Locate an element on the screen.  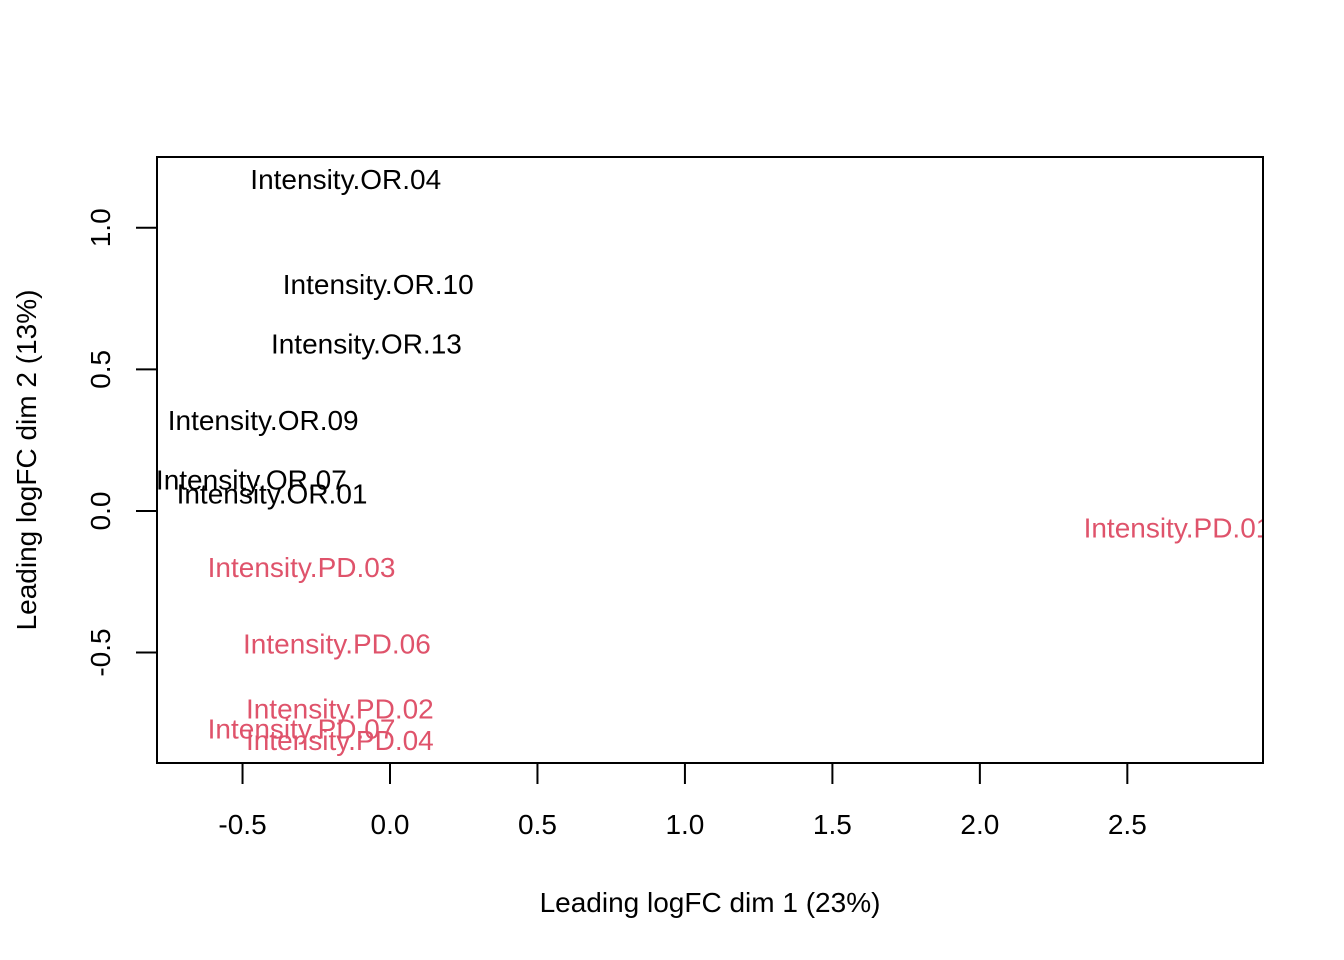
point-label: Intensity.OR.13 is located at coordinates (366, 343).